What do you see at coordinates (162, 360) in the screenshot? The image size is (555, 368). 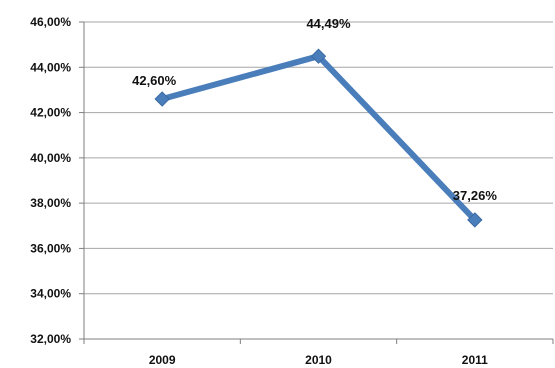 I see `x-tick-label: 2009` at bounding box center [162, 360].